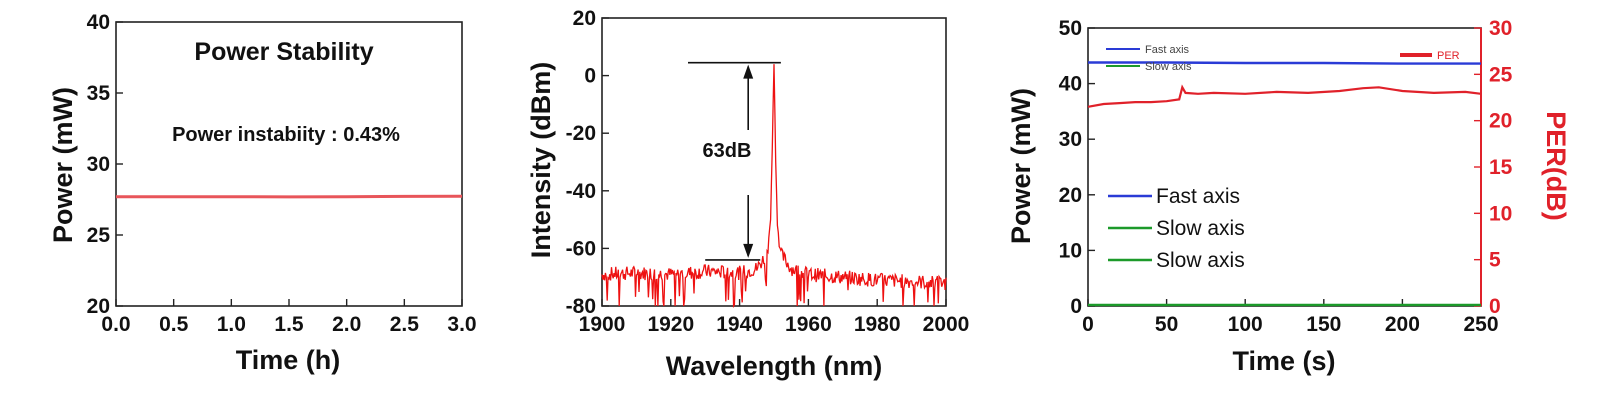  I want to click on x-tick-label: 1980, so click(877, 324).